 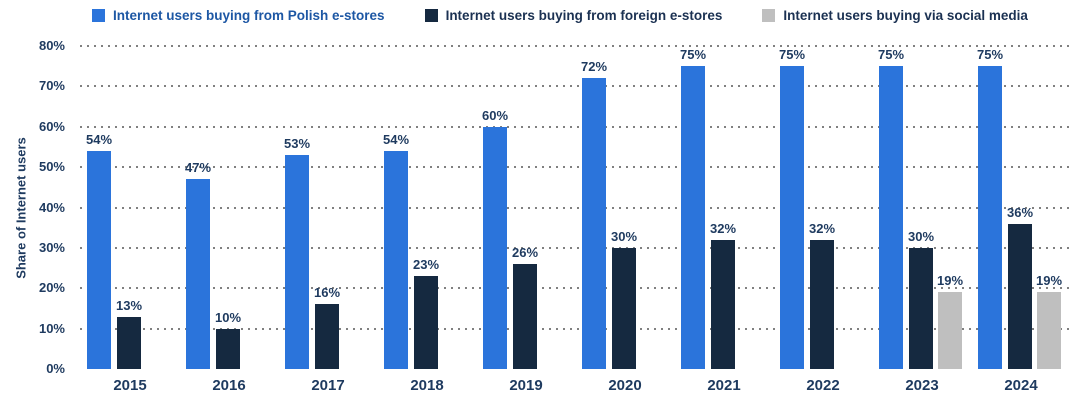 What do you see at coordinates (51, 167) in the screenshot?
I see `y-tick-label: 50%` at bounding box center [51, 167].